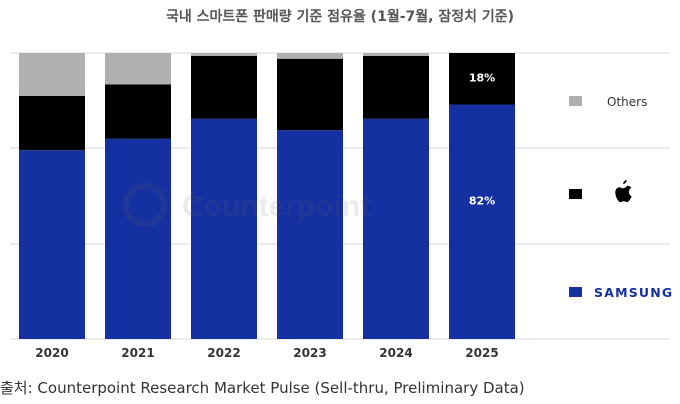 The image size is (680, 404). I want to click on data-labels: 82% 18%, so click(482, 140).